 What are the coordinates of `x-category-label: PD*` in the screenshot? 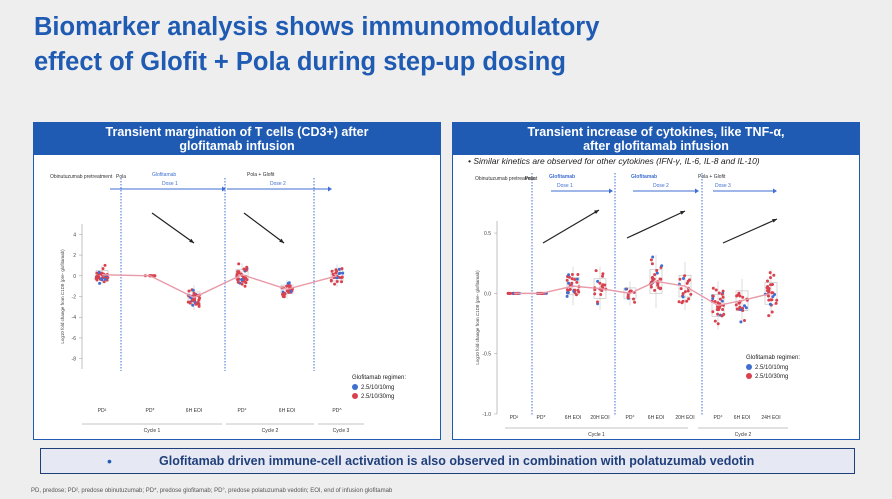 It's located at (150, 411).